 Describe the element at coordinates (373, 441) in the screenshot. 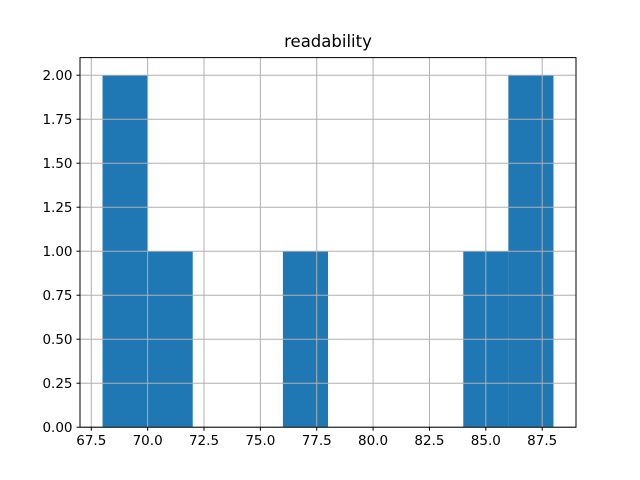

I see `x-tick-label: 80.0` at that location.